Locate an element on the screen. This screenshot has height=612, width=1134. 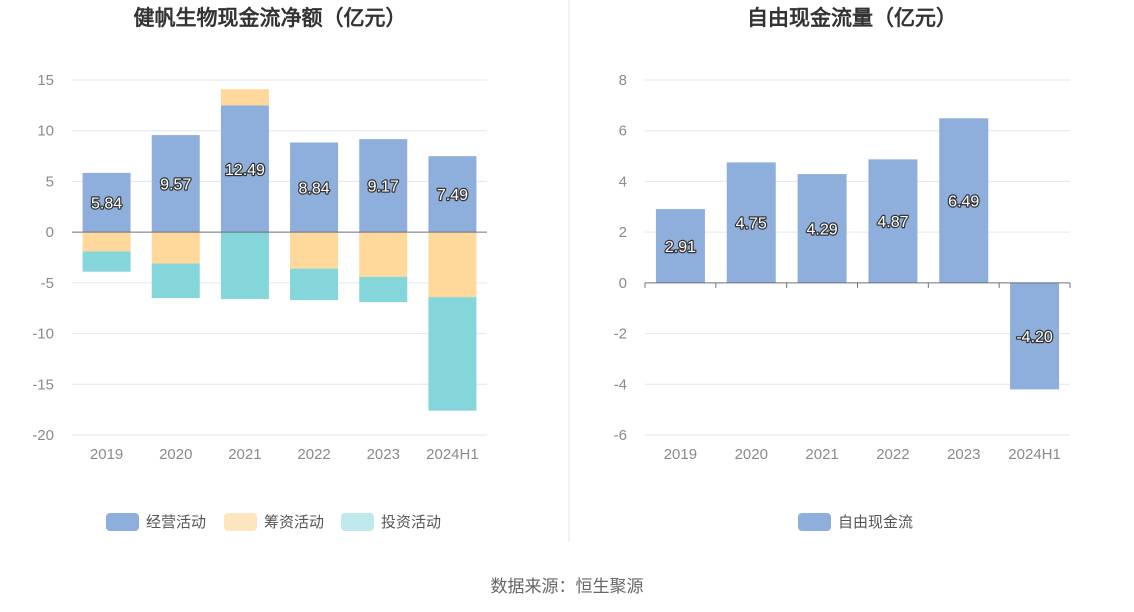
y-tick-label: 4 is located at coordinates (623, 181).